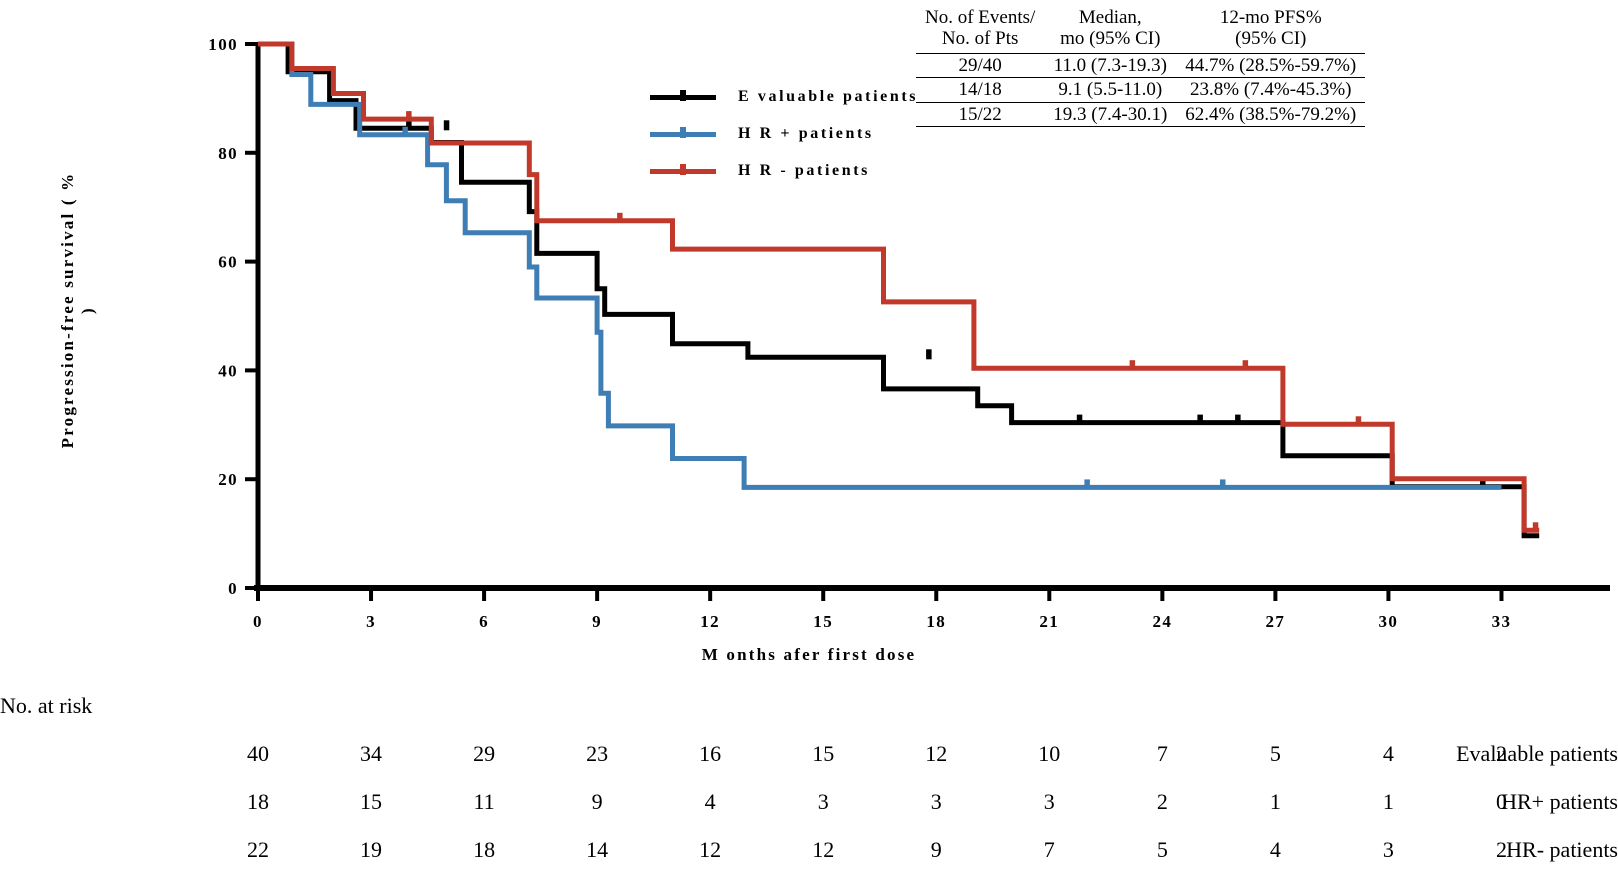  What do you see at coordinates (258, 849) in the screenshot?
I see `risk-cell: 22` at bounding box center [258, 849].